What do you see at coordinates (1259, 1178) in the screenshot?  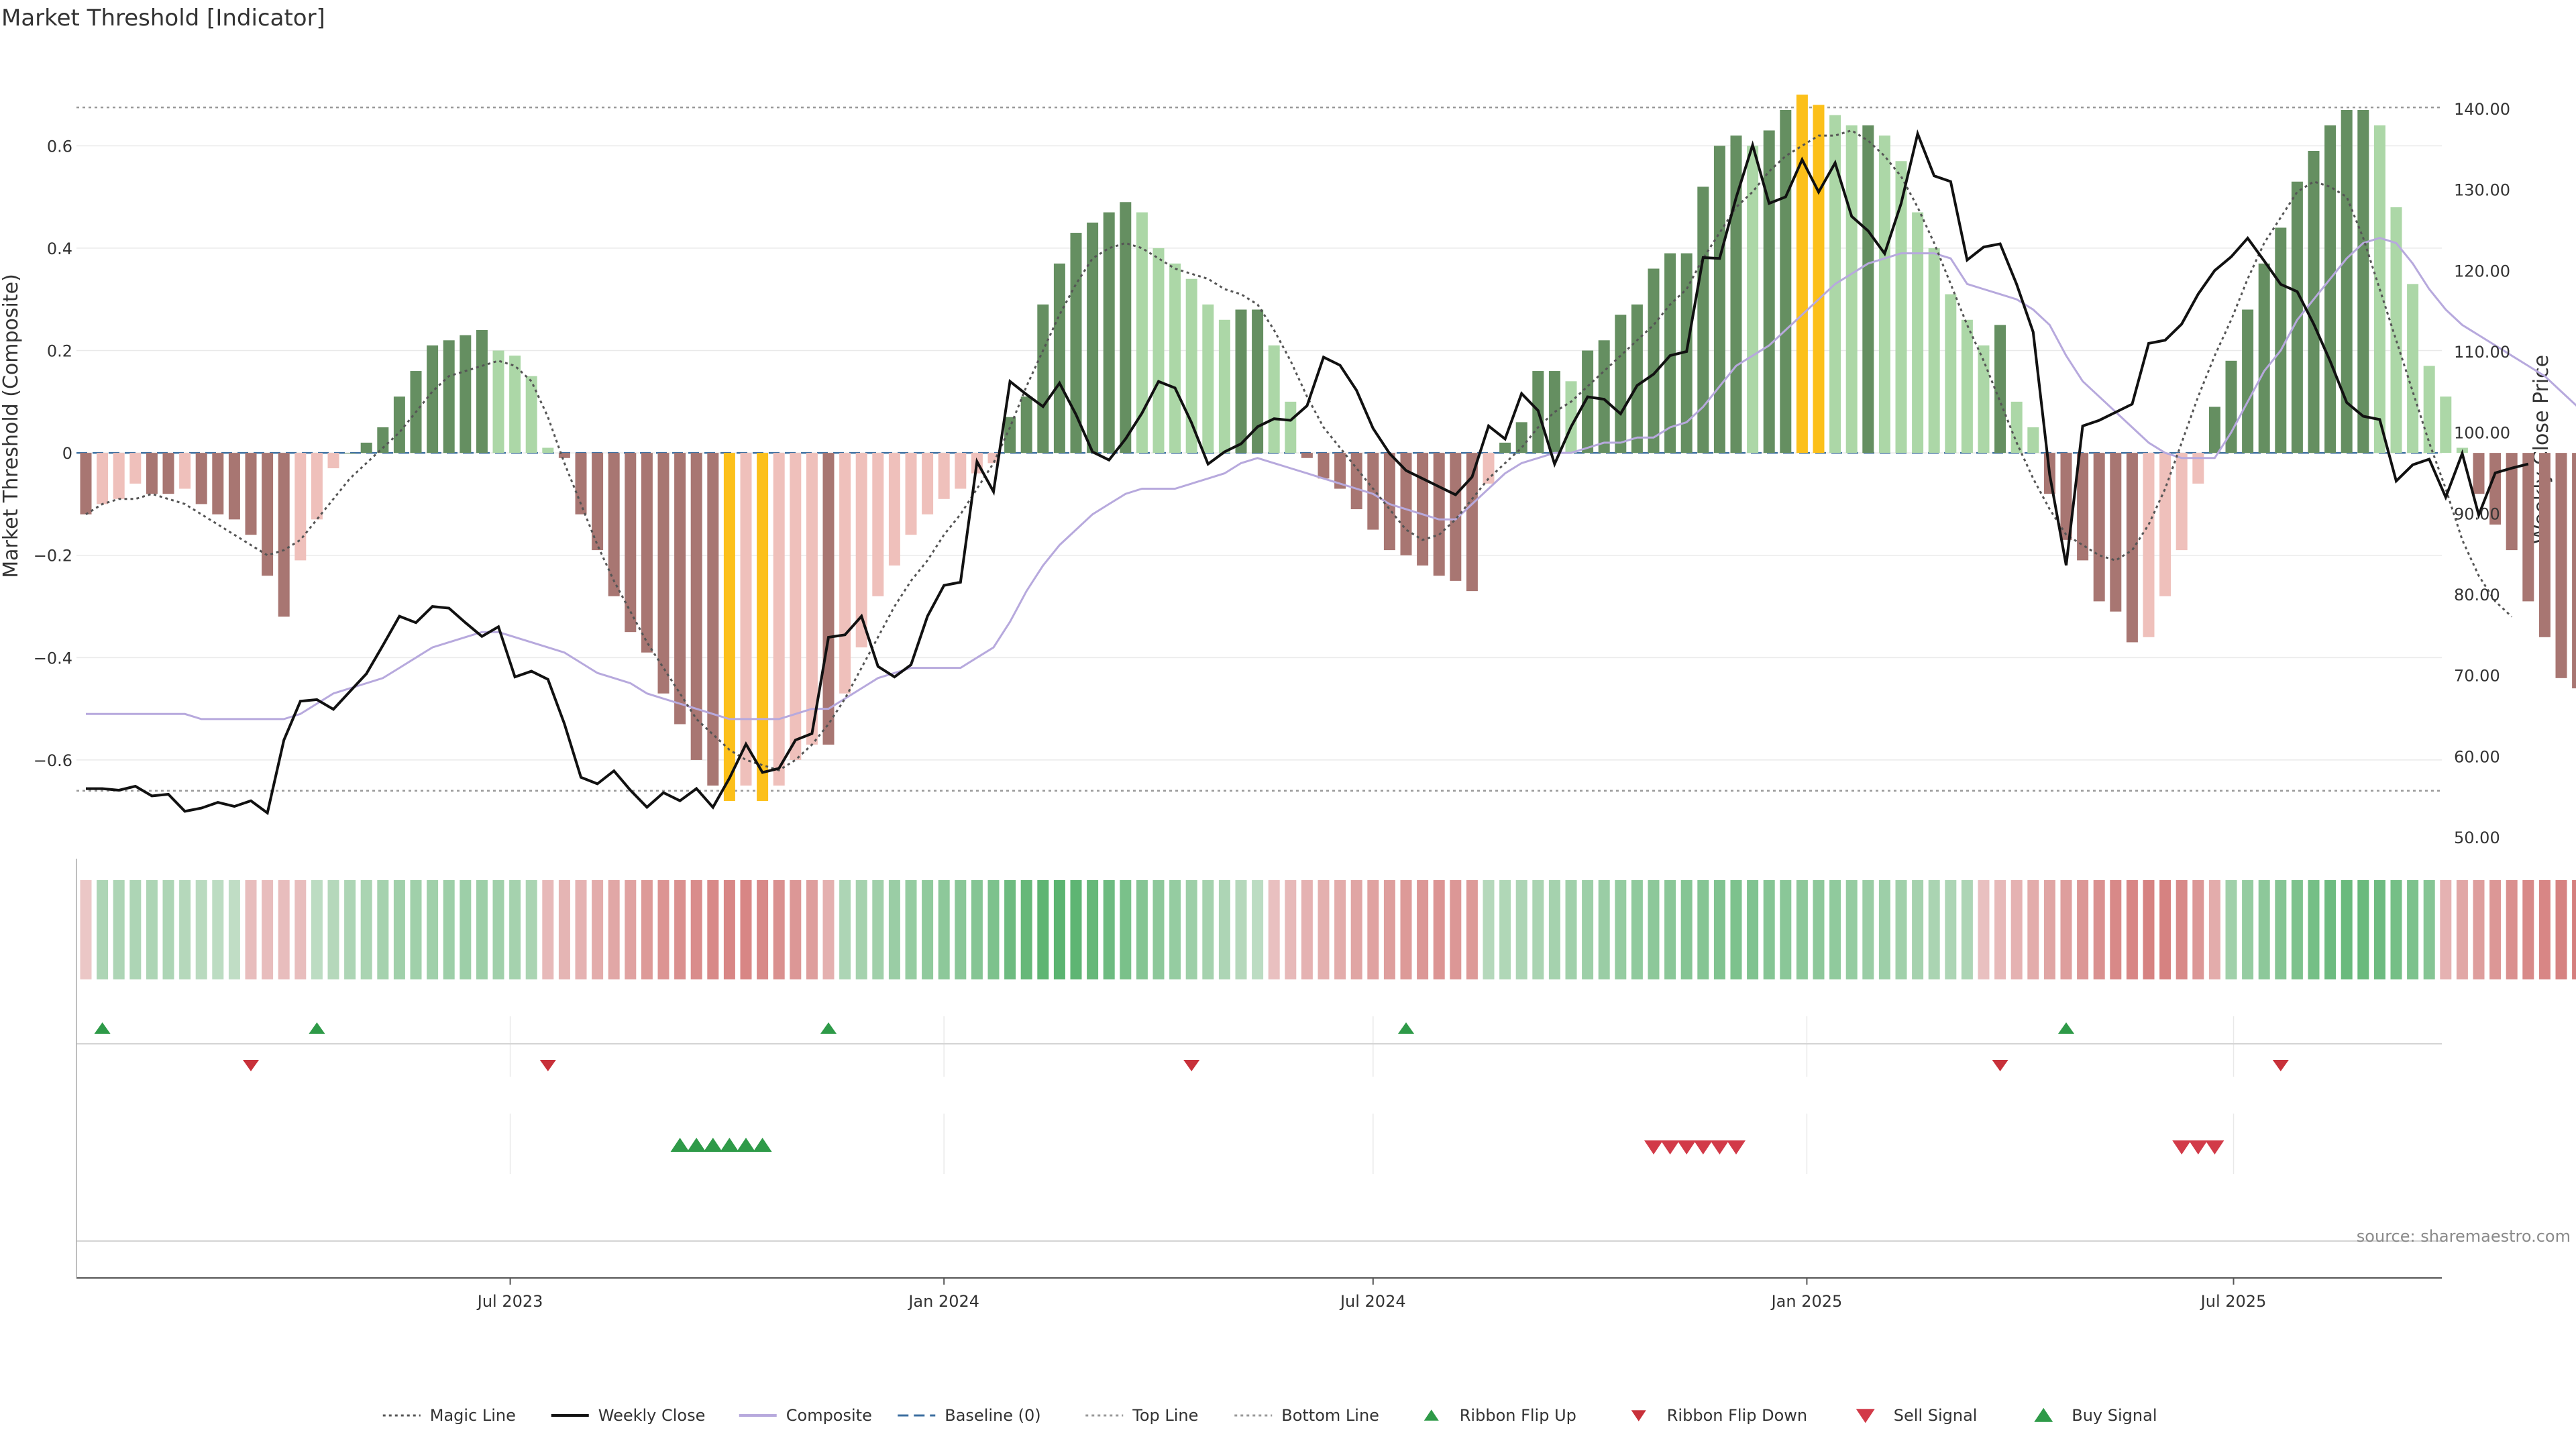 I see `buy-sell-signal-panel` at bounding box center [1259, 1178].